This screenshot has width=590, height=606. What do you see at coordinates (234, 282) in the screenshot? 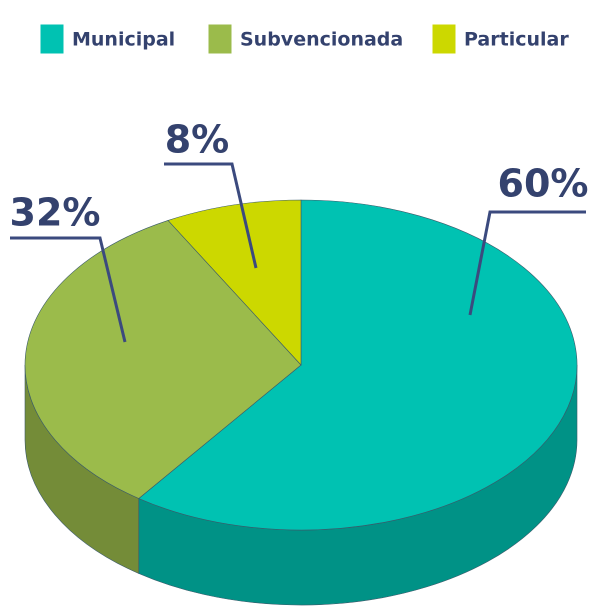
I see `pie-slice` at bounding box center [234, 282].